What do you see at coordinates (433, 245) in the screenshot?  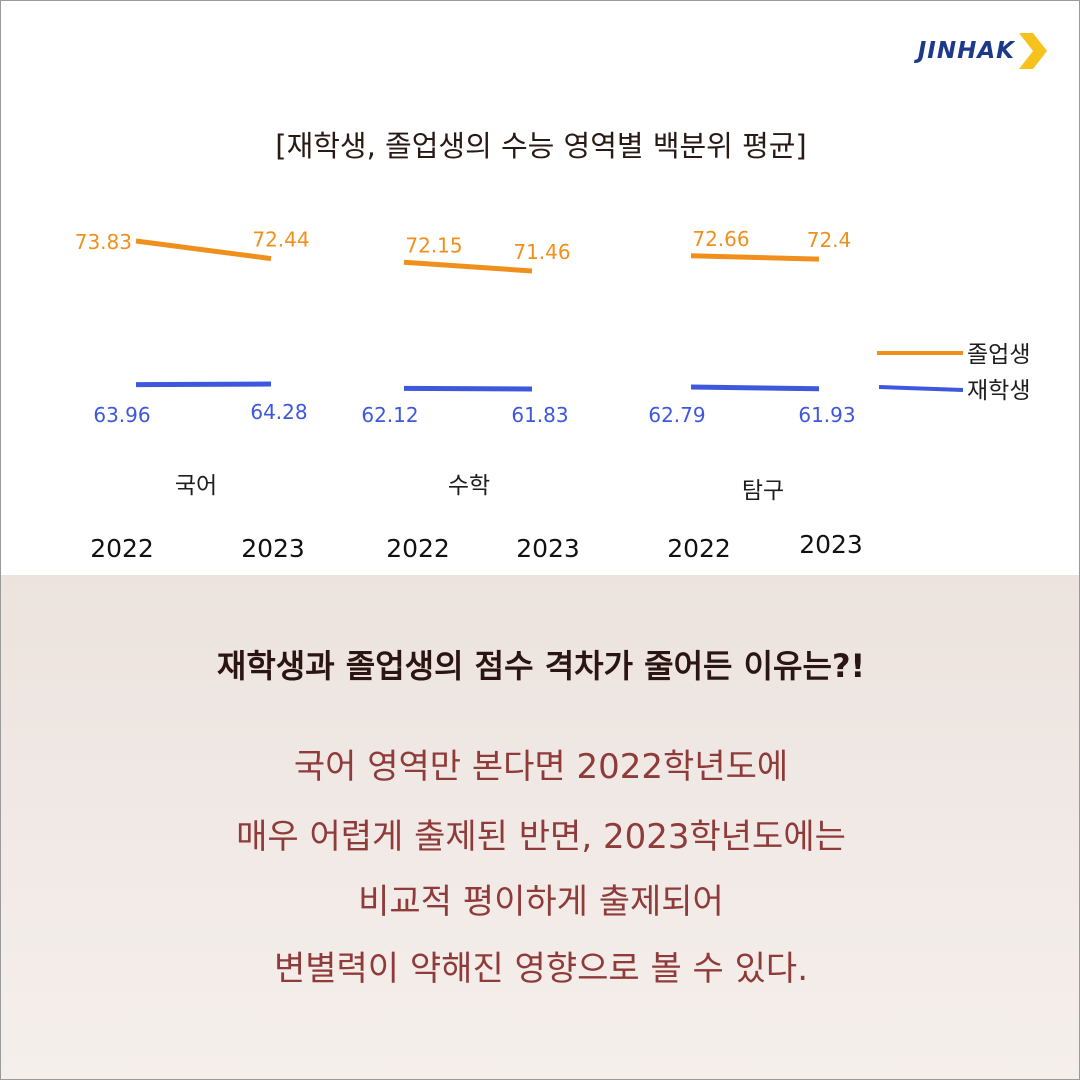 I see `data-label-graduate-2022: 72.15` at bounding box center [433, 245].